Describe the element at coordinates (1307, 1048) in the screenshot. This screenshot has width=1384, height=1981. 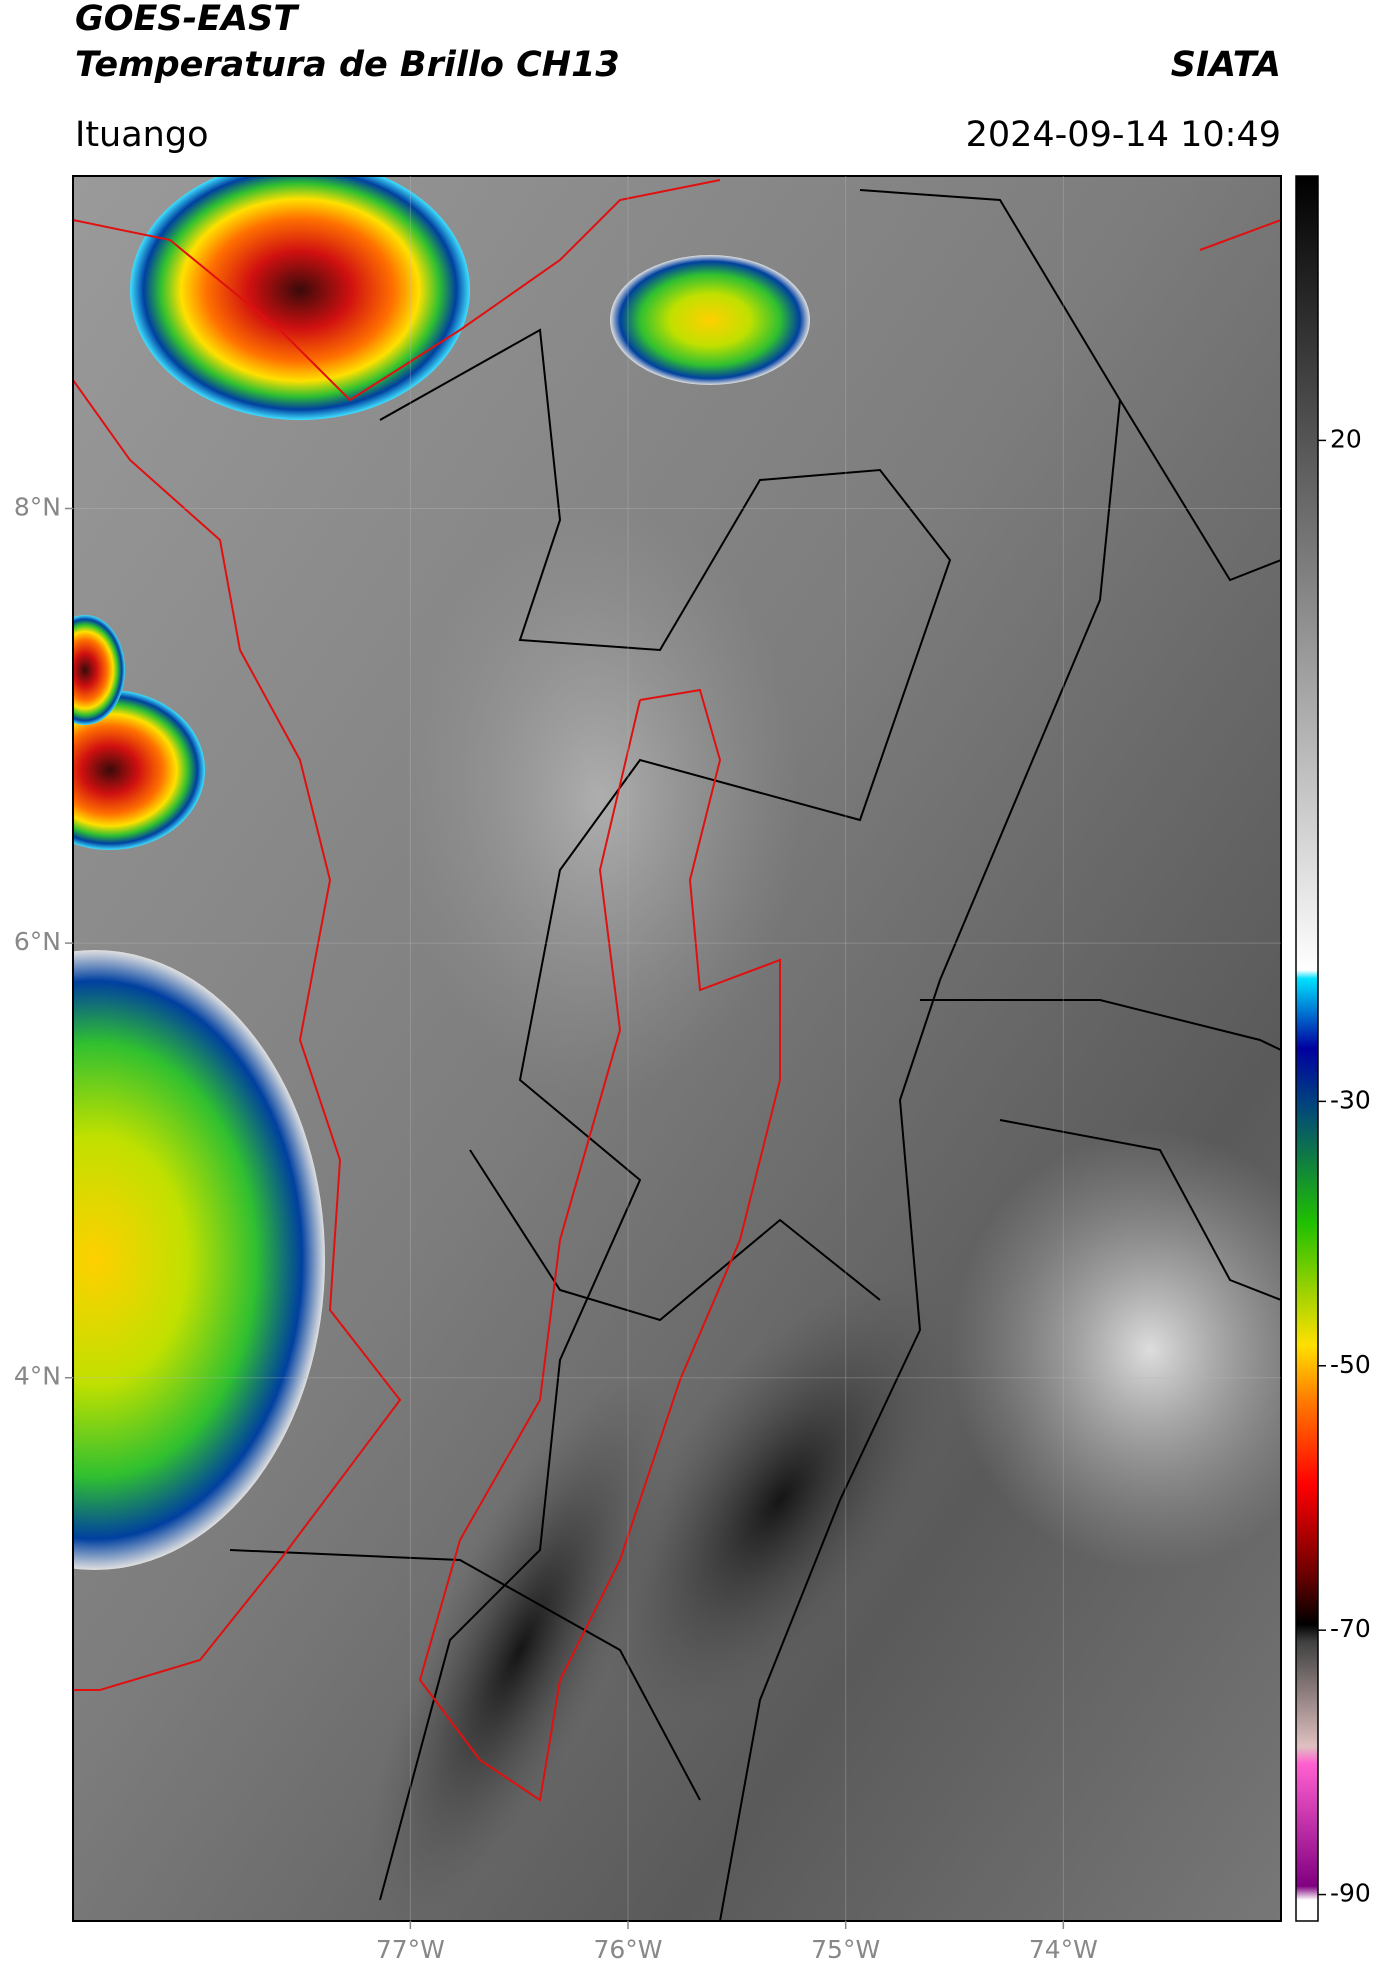
I see `colorbar` at that location.